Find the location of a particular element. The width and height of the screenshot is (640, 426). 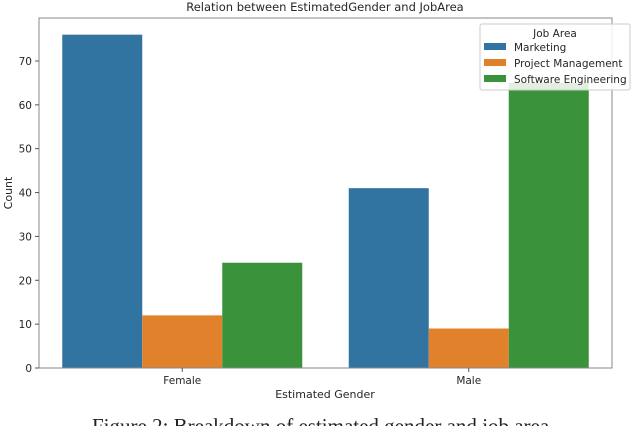

legend-entry: Software Engineering is located at coordinates (570, 80).